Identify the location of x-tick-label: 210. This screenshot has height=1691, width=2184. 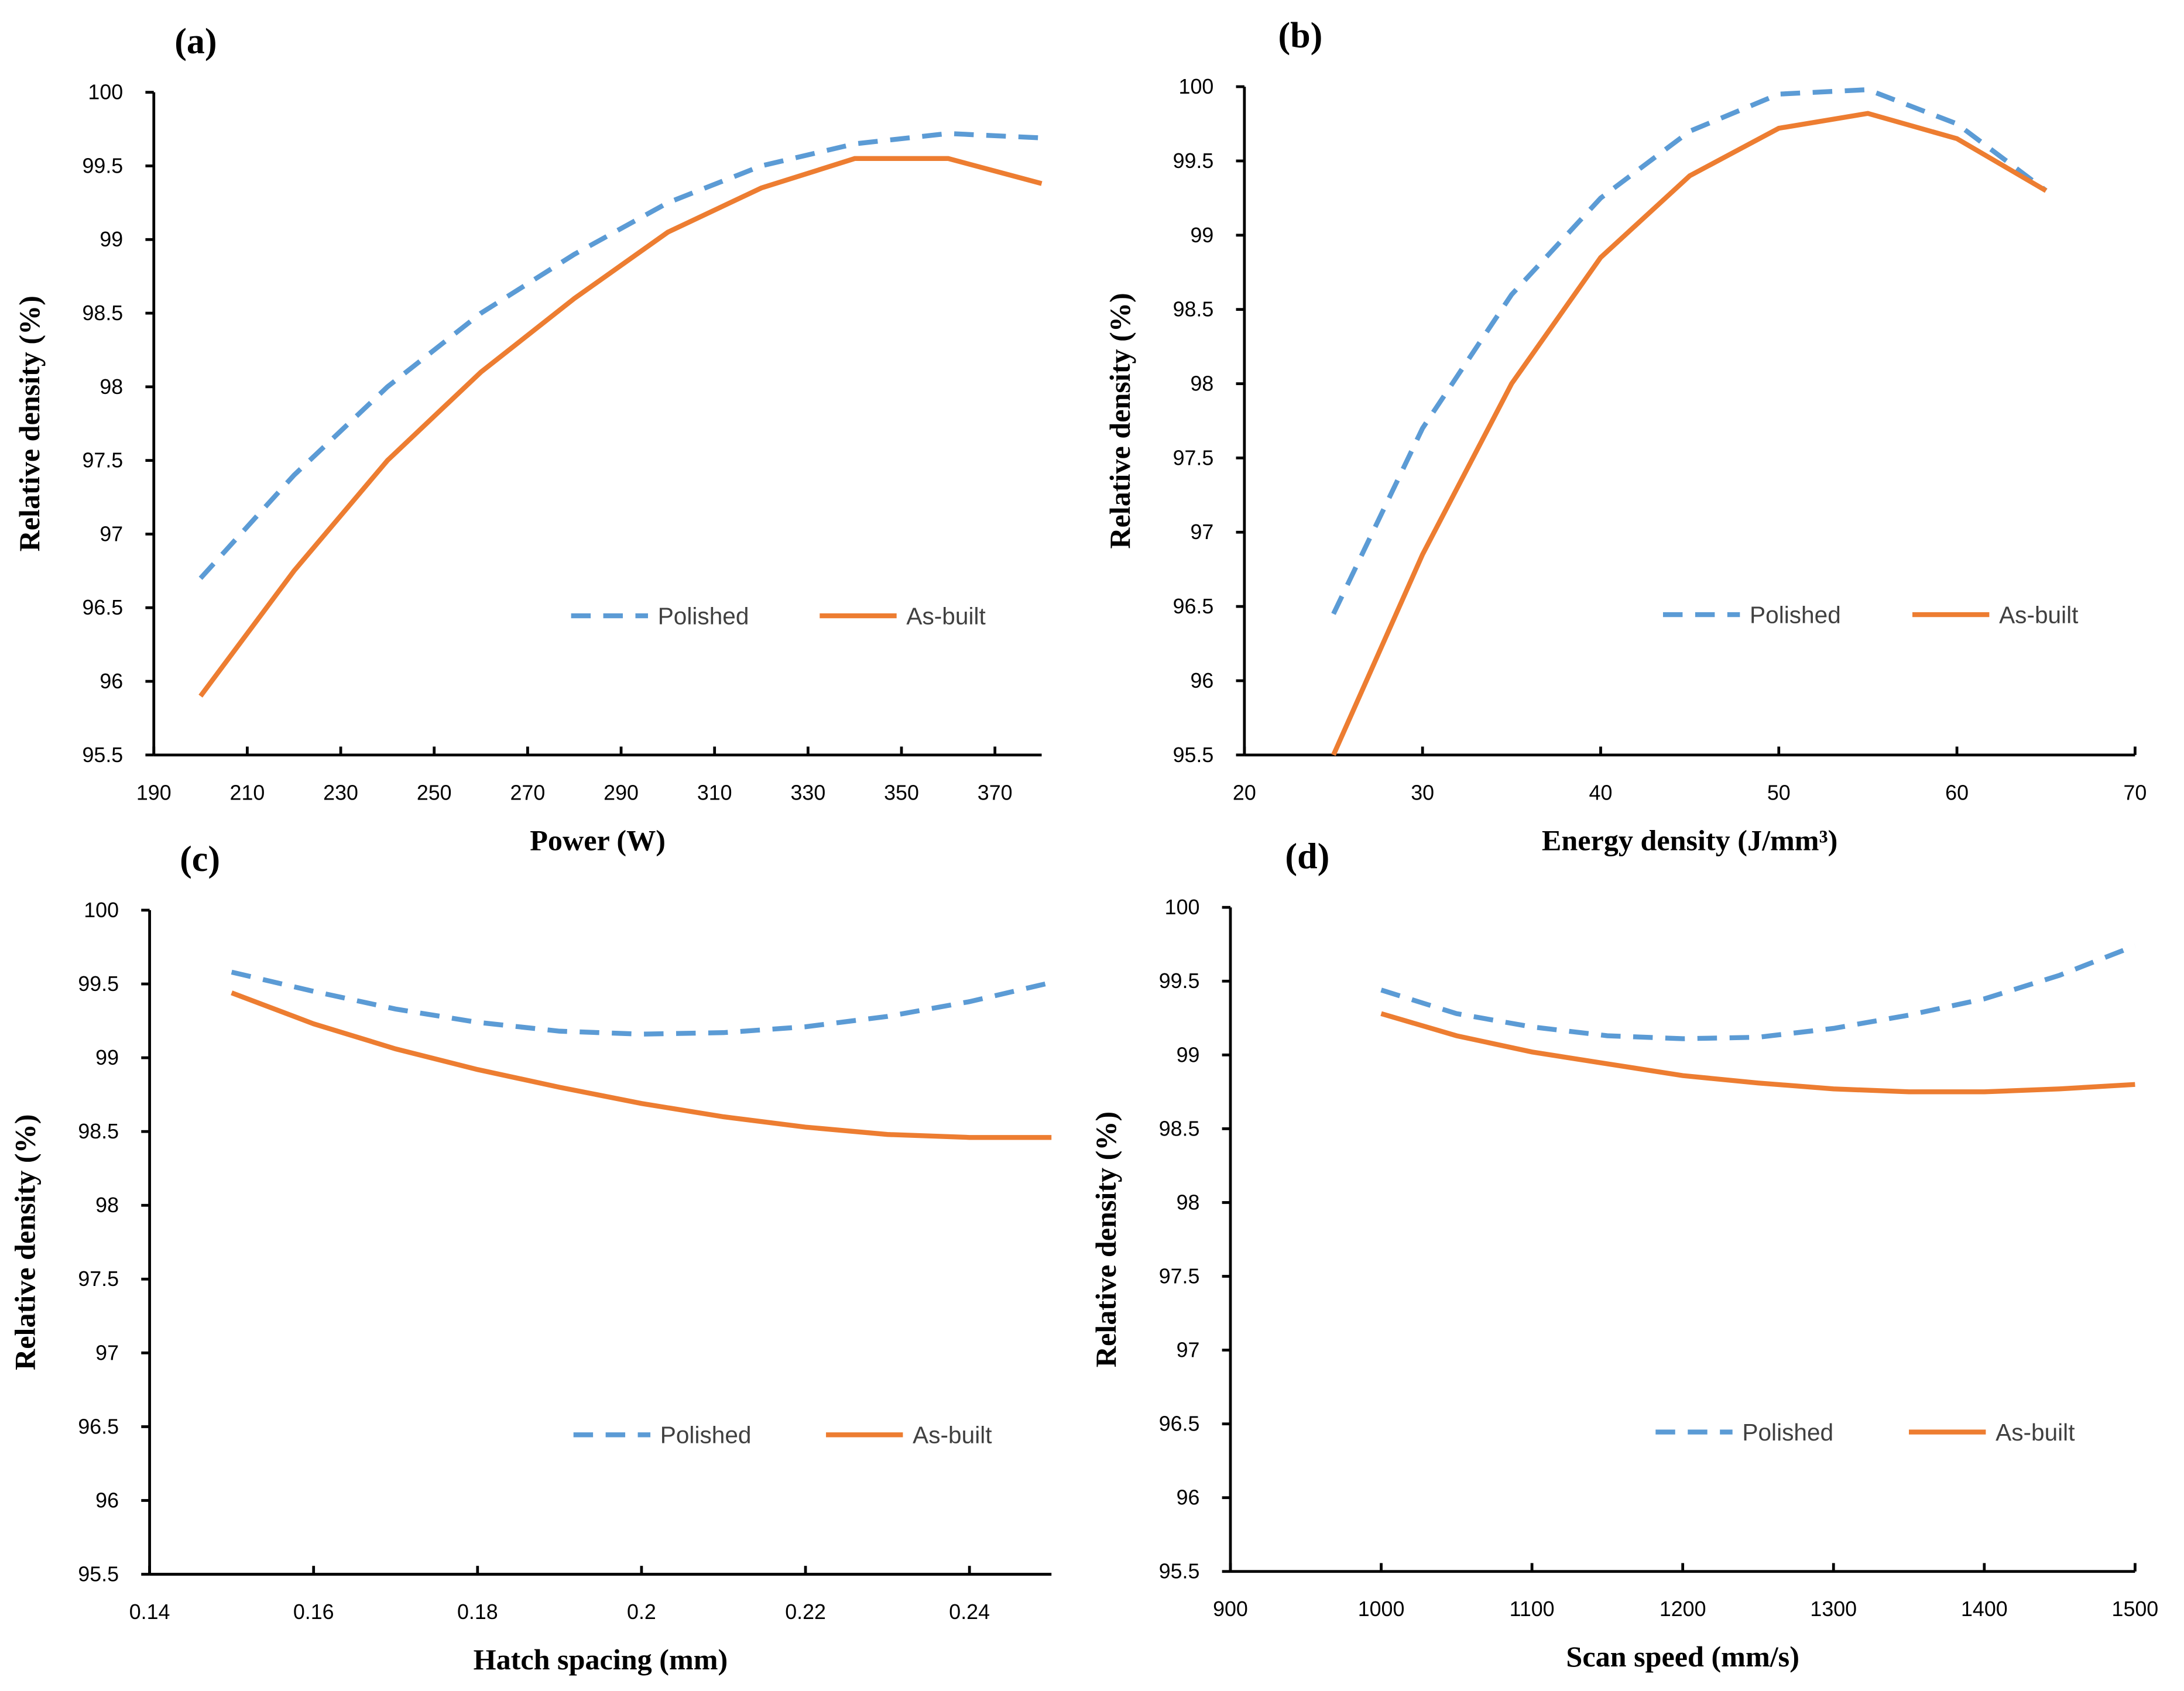
(247, 793).